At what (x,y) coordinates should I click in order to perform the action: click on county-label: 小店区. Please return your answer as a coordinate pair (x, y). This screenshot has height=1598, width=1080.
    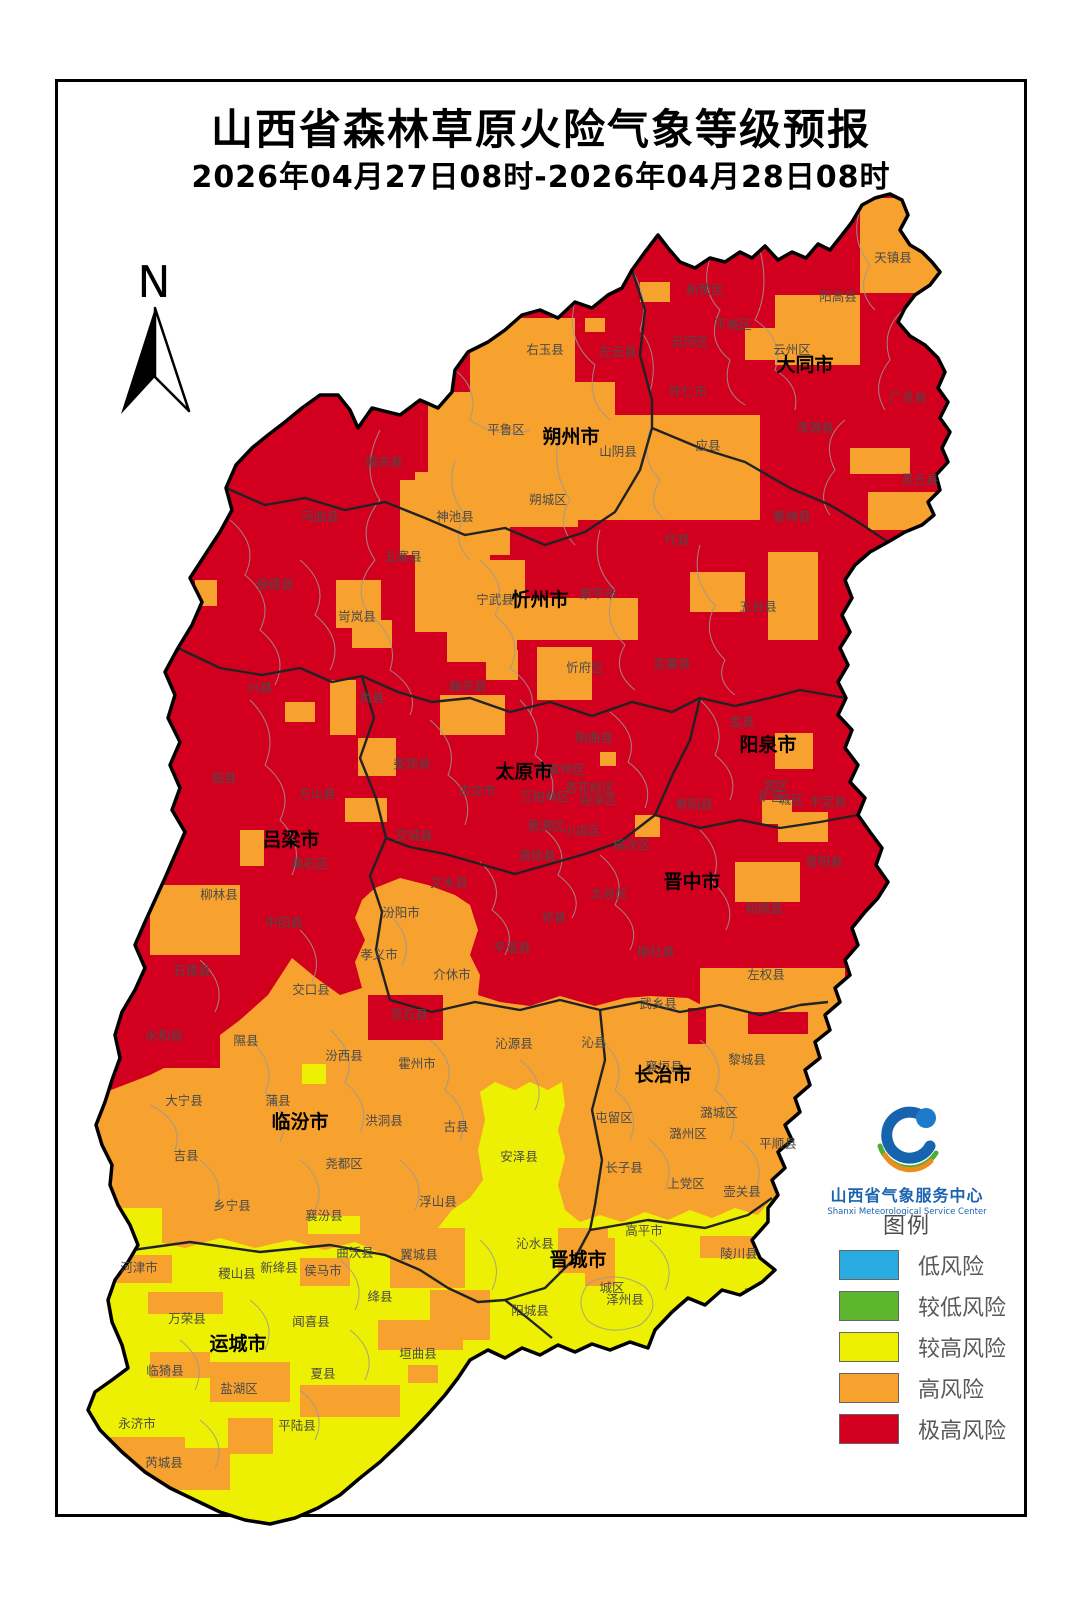
    Looking at the image, I should click on (582, 830).